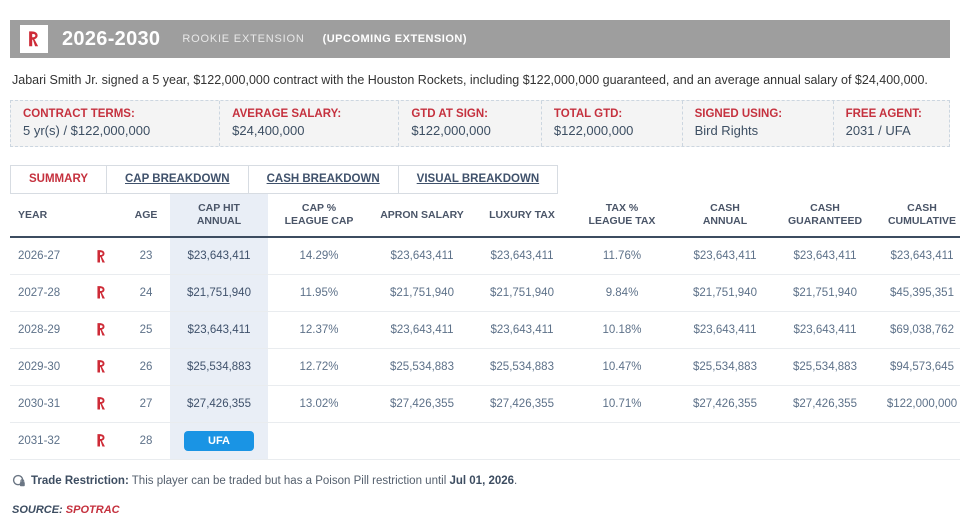 This screenshot has width=960, height=517. I want to click on tab-label: VISUAL BREAKDOWN, so click(478, 179).